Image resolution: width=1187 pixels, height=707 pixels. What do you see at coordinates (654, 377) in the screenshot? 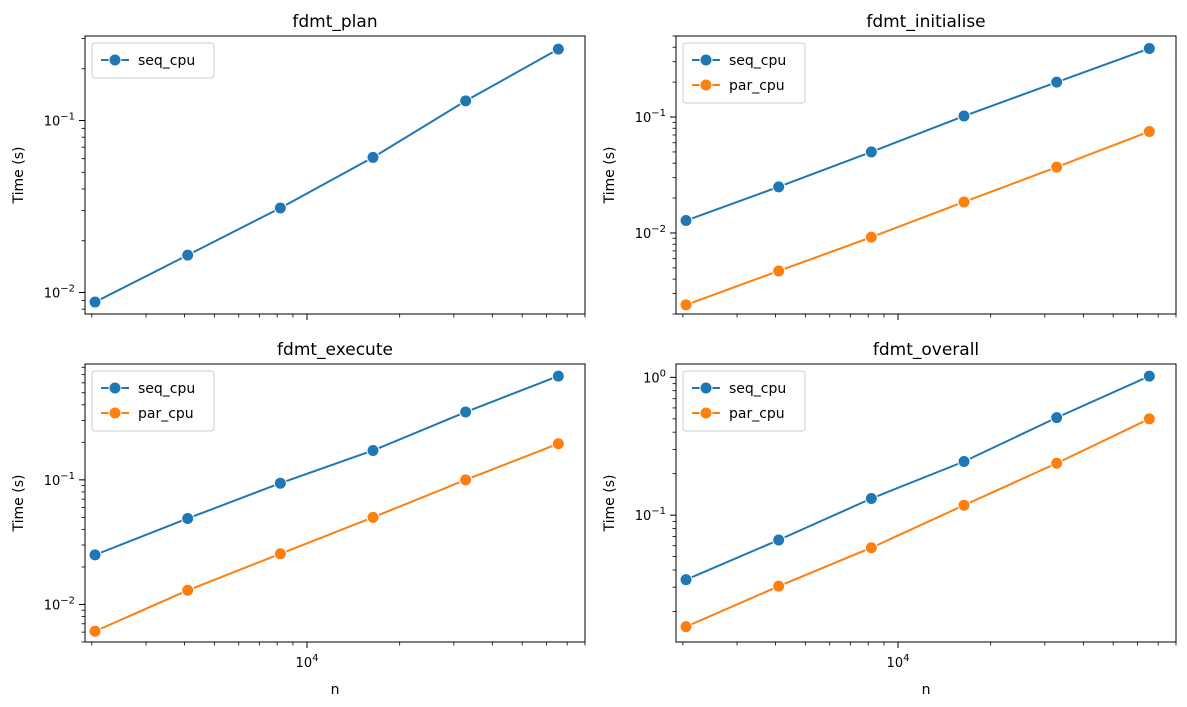
I see `y-tick-label: 10⁰` at bounding box center [654, 377].